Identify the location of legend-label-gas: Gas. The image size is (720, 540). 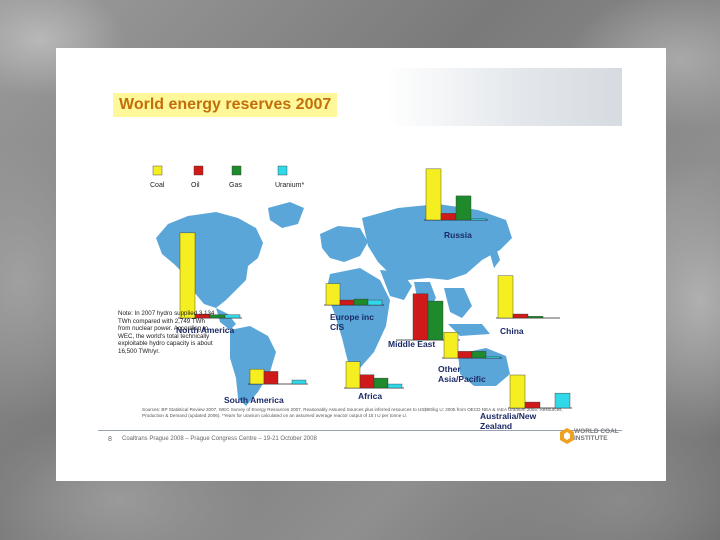
(235, 185).